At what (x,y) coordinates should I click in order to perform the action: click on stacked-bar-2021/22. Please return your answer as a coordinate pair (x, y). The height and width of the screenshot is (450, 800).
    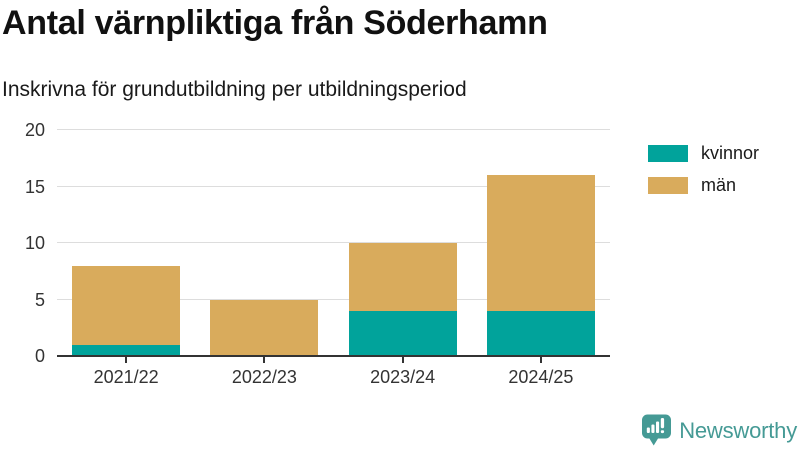
    Looking at the image, I should click on (126, 310).